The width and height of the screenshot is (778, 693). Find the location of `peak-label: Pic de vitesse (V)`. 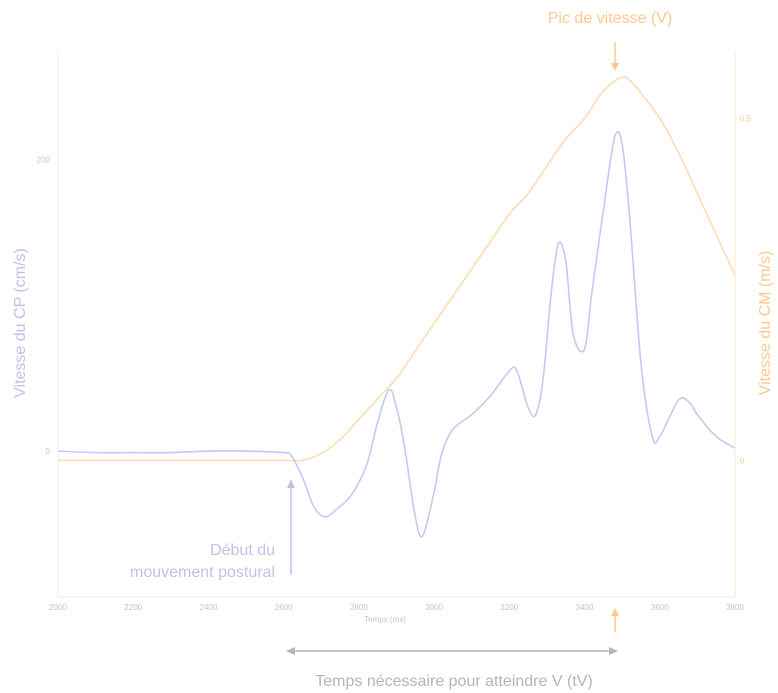

peak-label: Pic de vitesse (V) is located at coordinates (610, 18).